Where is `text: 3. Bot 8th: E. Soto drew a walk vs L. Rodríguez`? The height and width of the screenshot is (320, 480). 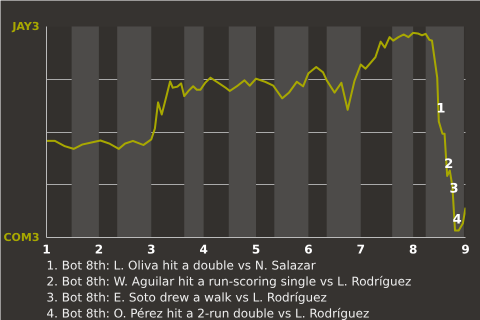
text: 3. Bot 8th: E. Soto drew a walk vs L. Rodríguez is located at coordinates (186, 297).